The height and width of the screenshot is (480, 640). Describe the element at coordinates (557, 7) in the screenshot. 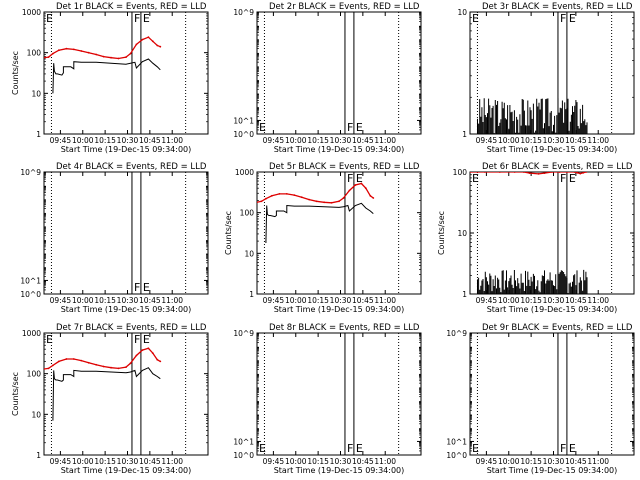

I see `panel-title: Det 3r BLACK = Events, RED = LLD` at that location.